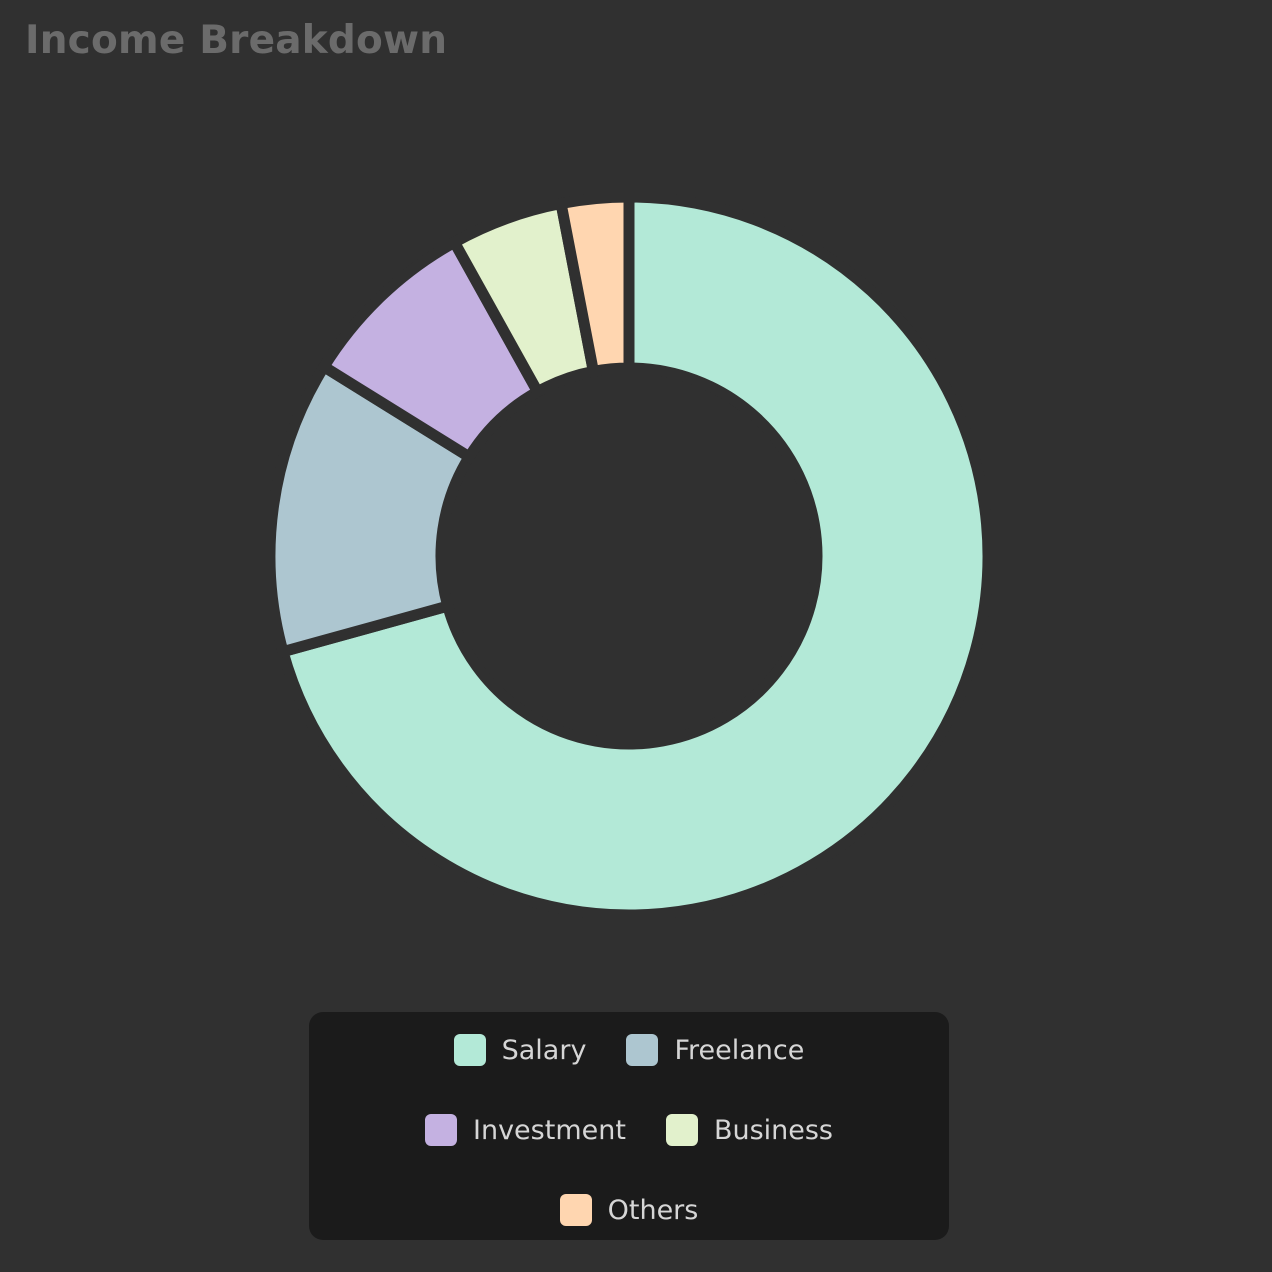 This screenshot has width=1272, height=1272. Describe the element at coordinates (681, 1130) in the screenshot. I see `legend-swatch-business` at that location.